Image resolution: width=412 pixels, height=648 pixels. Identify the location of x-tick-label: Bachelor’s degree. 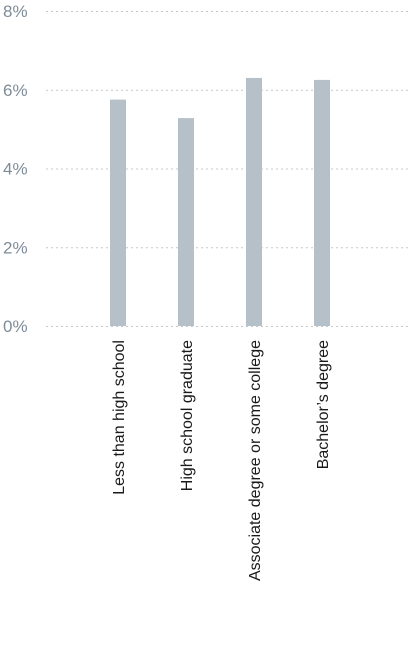
(323, 404).